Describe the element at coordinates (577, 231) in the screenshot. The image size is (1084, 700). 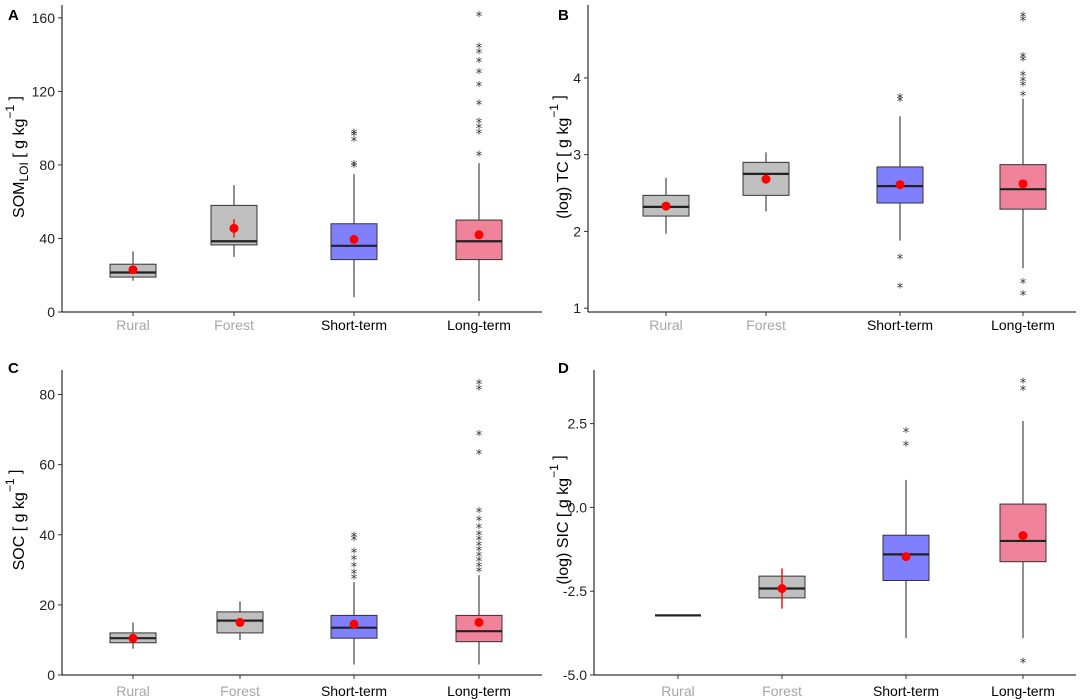
I see `y-tick-label: 2` at that location.